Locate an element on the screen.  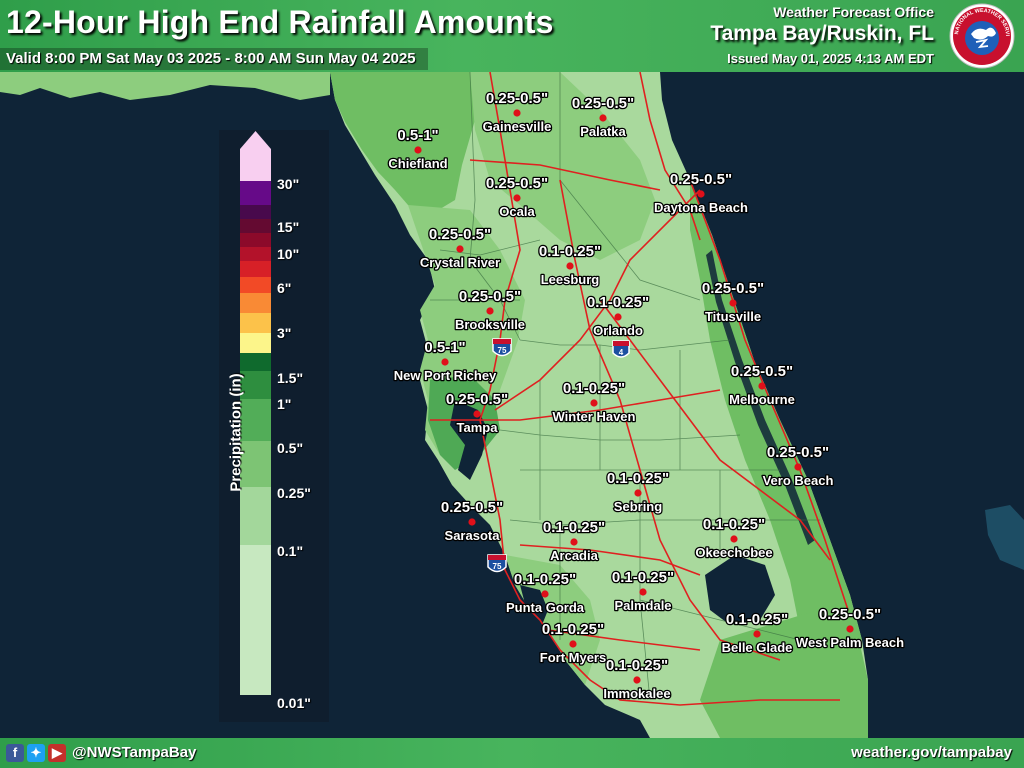
city-marker: 0.25-0.5" Crystal River is located at coordinates (460, 248).